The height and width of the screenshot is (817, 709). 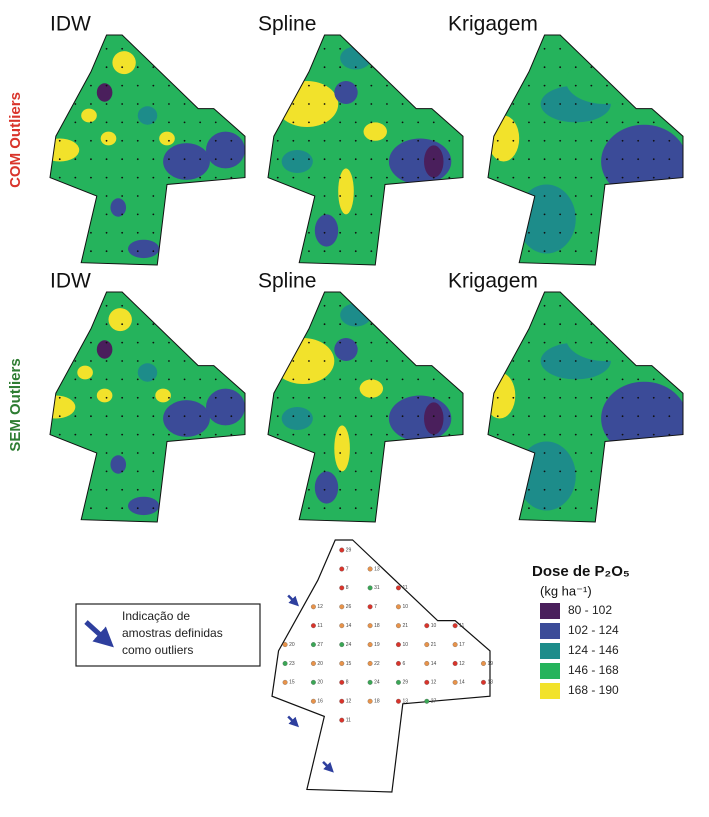 I want to click on legend-swatch, so click(x=550, y=671).